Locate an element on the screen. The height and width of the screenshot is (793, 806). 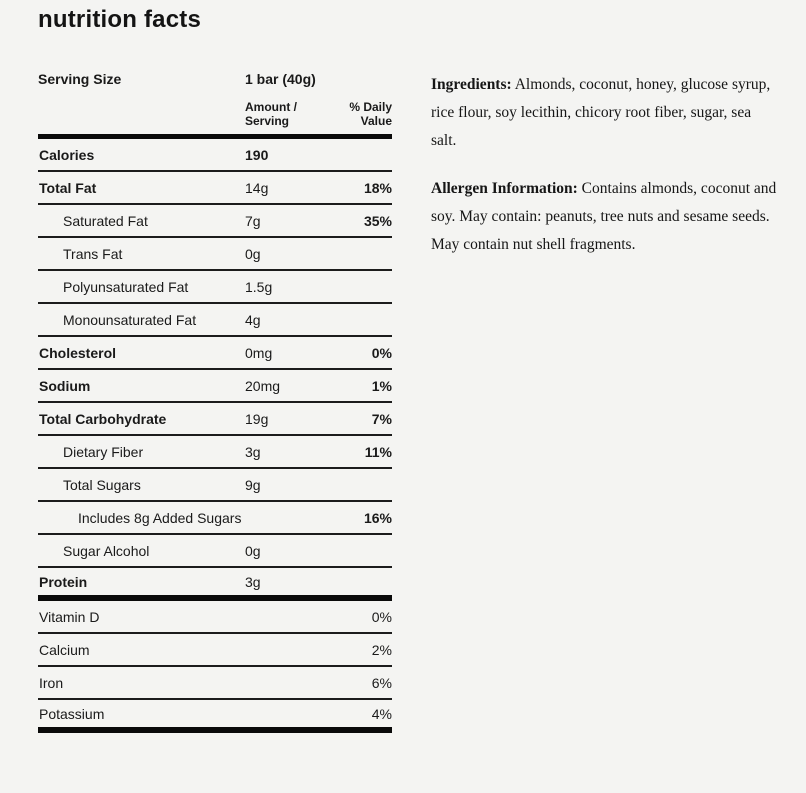
row-amount: 4g is located at coordinates (253, 319).